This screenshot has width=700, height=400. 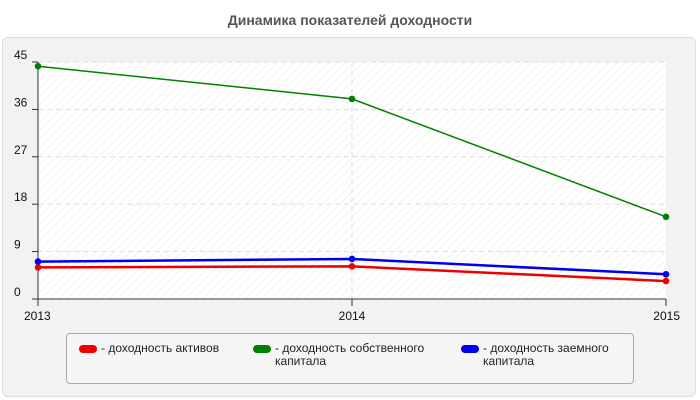 What do you see at coordinates (666, 316) in the screenshot?
I see `x-tick-label: 2015` at bounding box center [666, 316].